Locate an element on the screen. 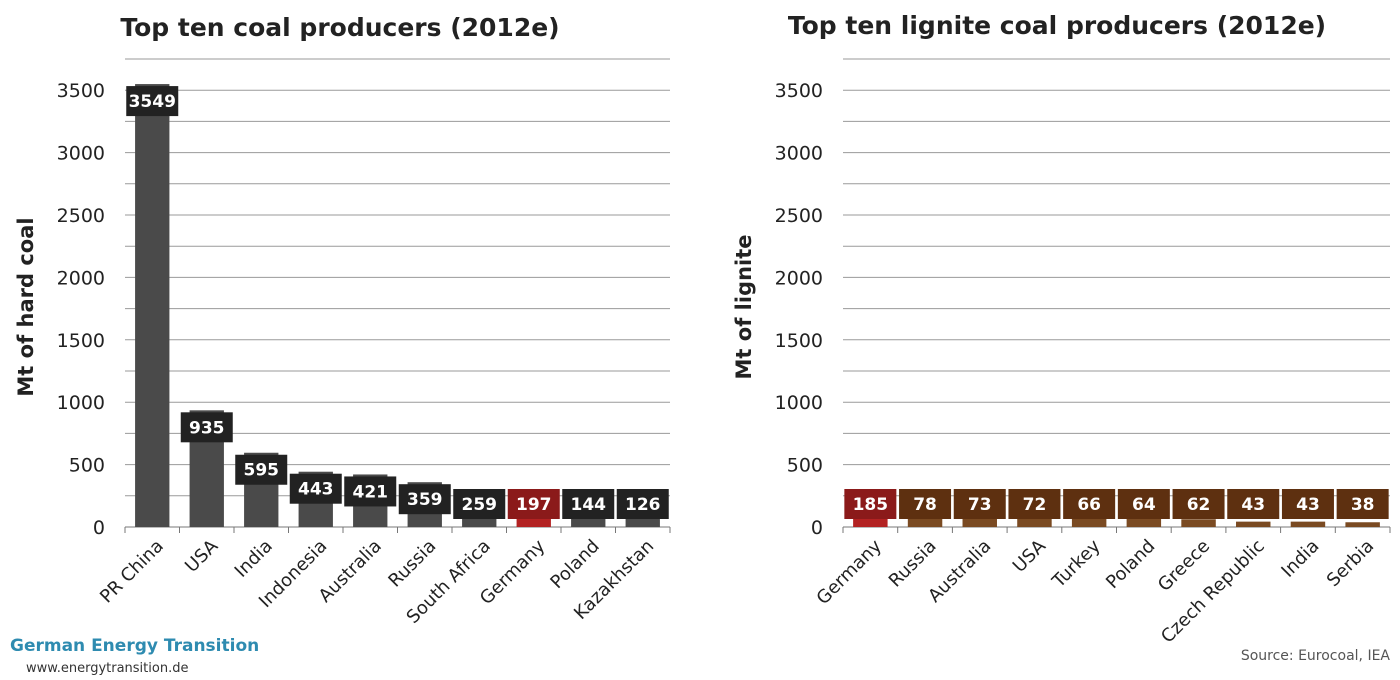 Image resolution: width=1400 pixels, height=680 pixels. lignite-category-label: Czech Republic is located at coordinates (1213, 592).